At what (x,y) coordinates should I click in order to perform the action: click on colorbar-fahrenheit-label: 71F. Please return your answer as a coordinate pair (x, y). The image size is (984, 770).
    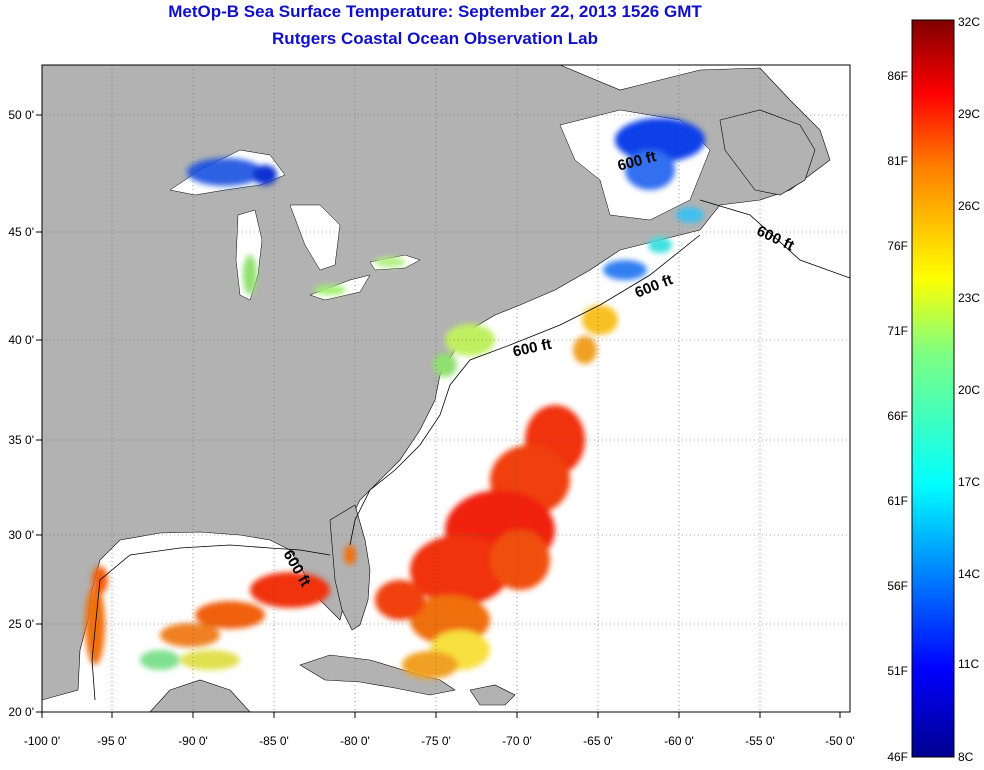
    Looking at the image, I should click on (897, 331).